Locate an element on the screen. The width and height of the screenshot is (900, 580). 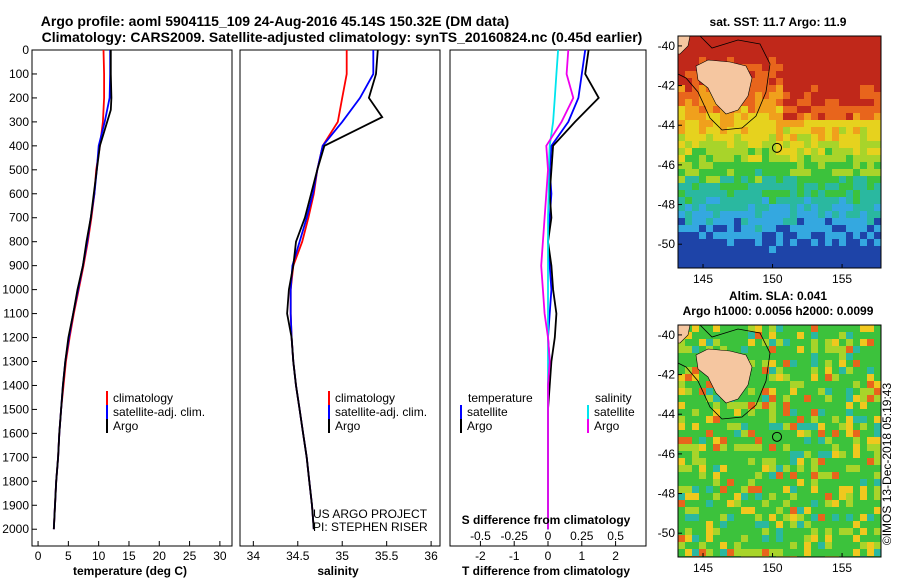
series-line-argo is located at coordinates (335, 289).